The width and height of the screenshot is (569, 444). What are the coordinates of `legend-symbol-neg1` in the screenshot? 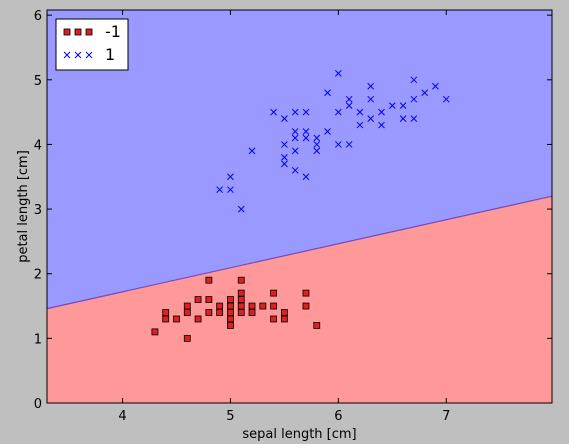 It's located at (78, 32).